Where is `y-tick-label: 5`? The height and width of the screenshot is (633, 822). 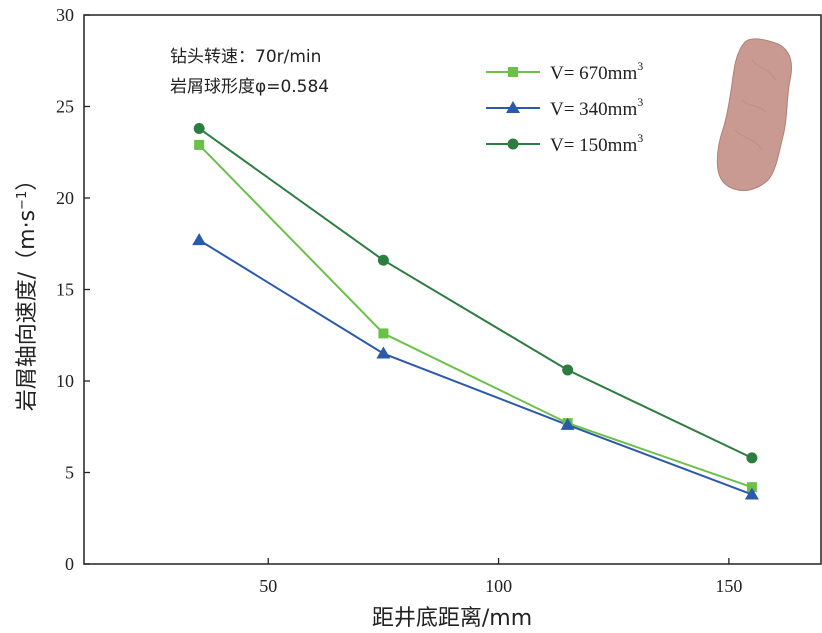 y-tick-label: 5 is located at coordinates (69, 473).